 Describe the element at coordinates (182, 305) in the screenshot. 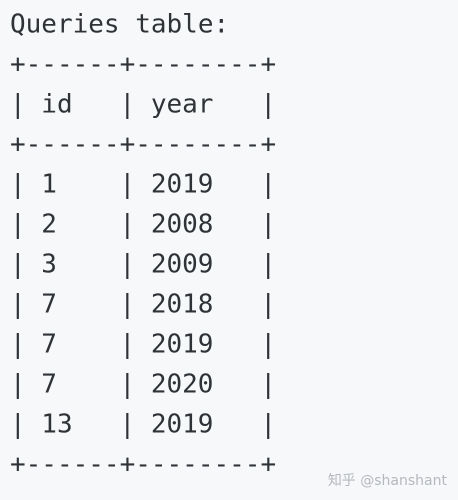

I see `table-cell: 2018` at that location.